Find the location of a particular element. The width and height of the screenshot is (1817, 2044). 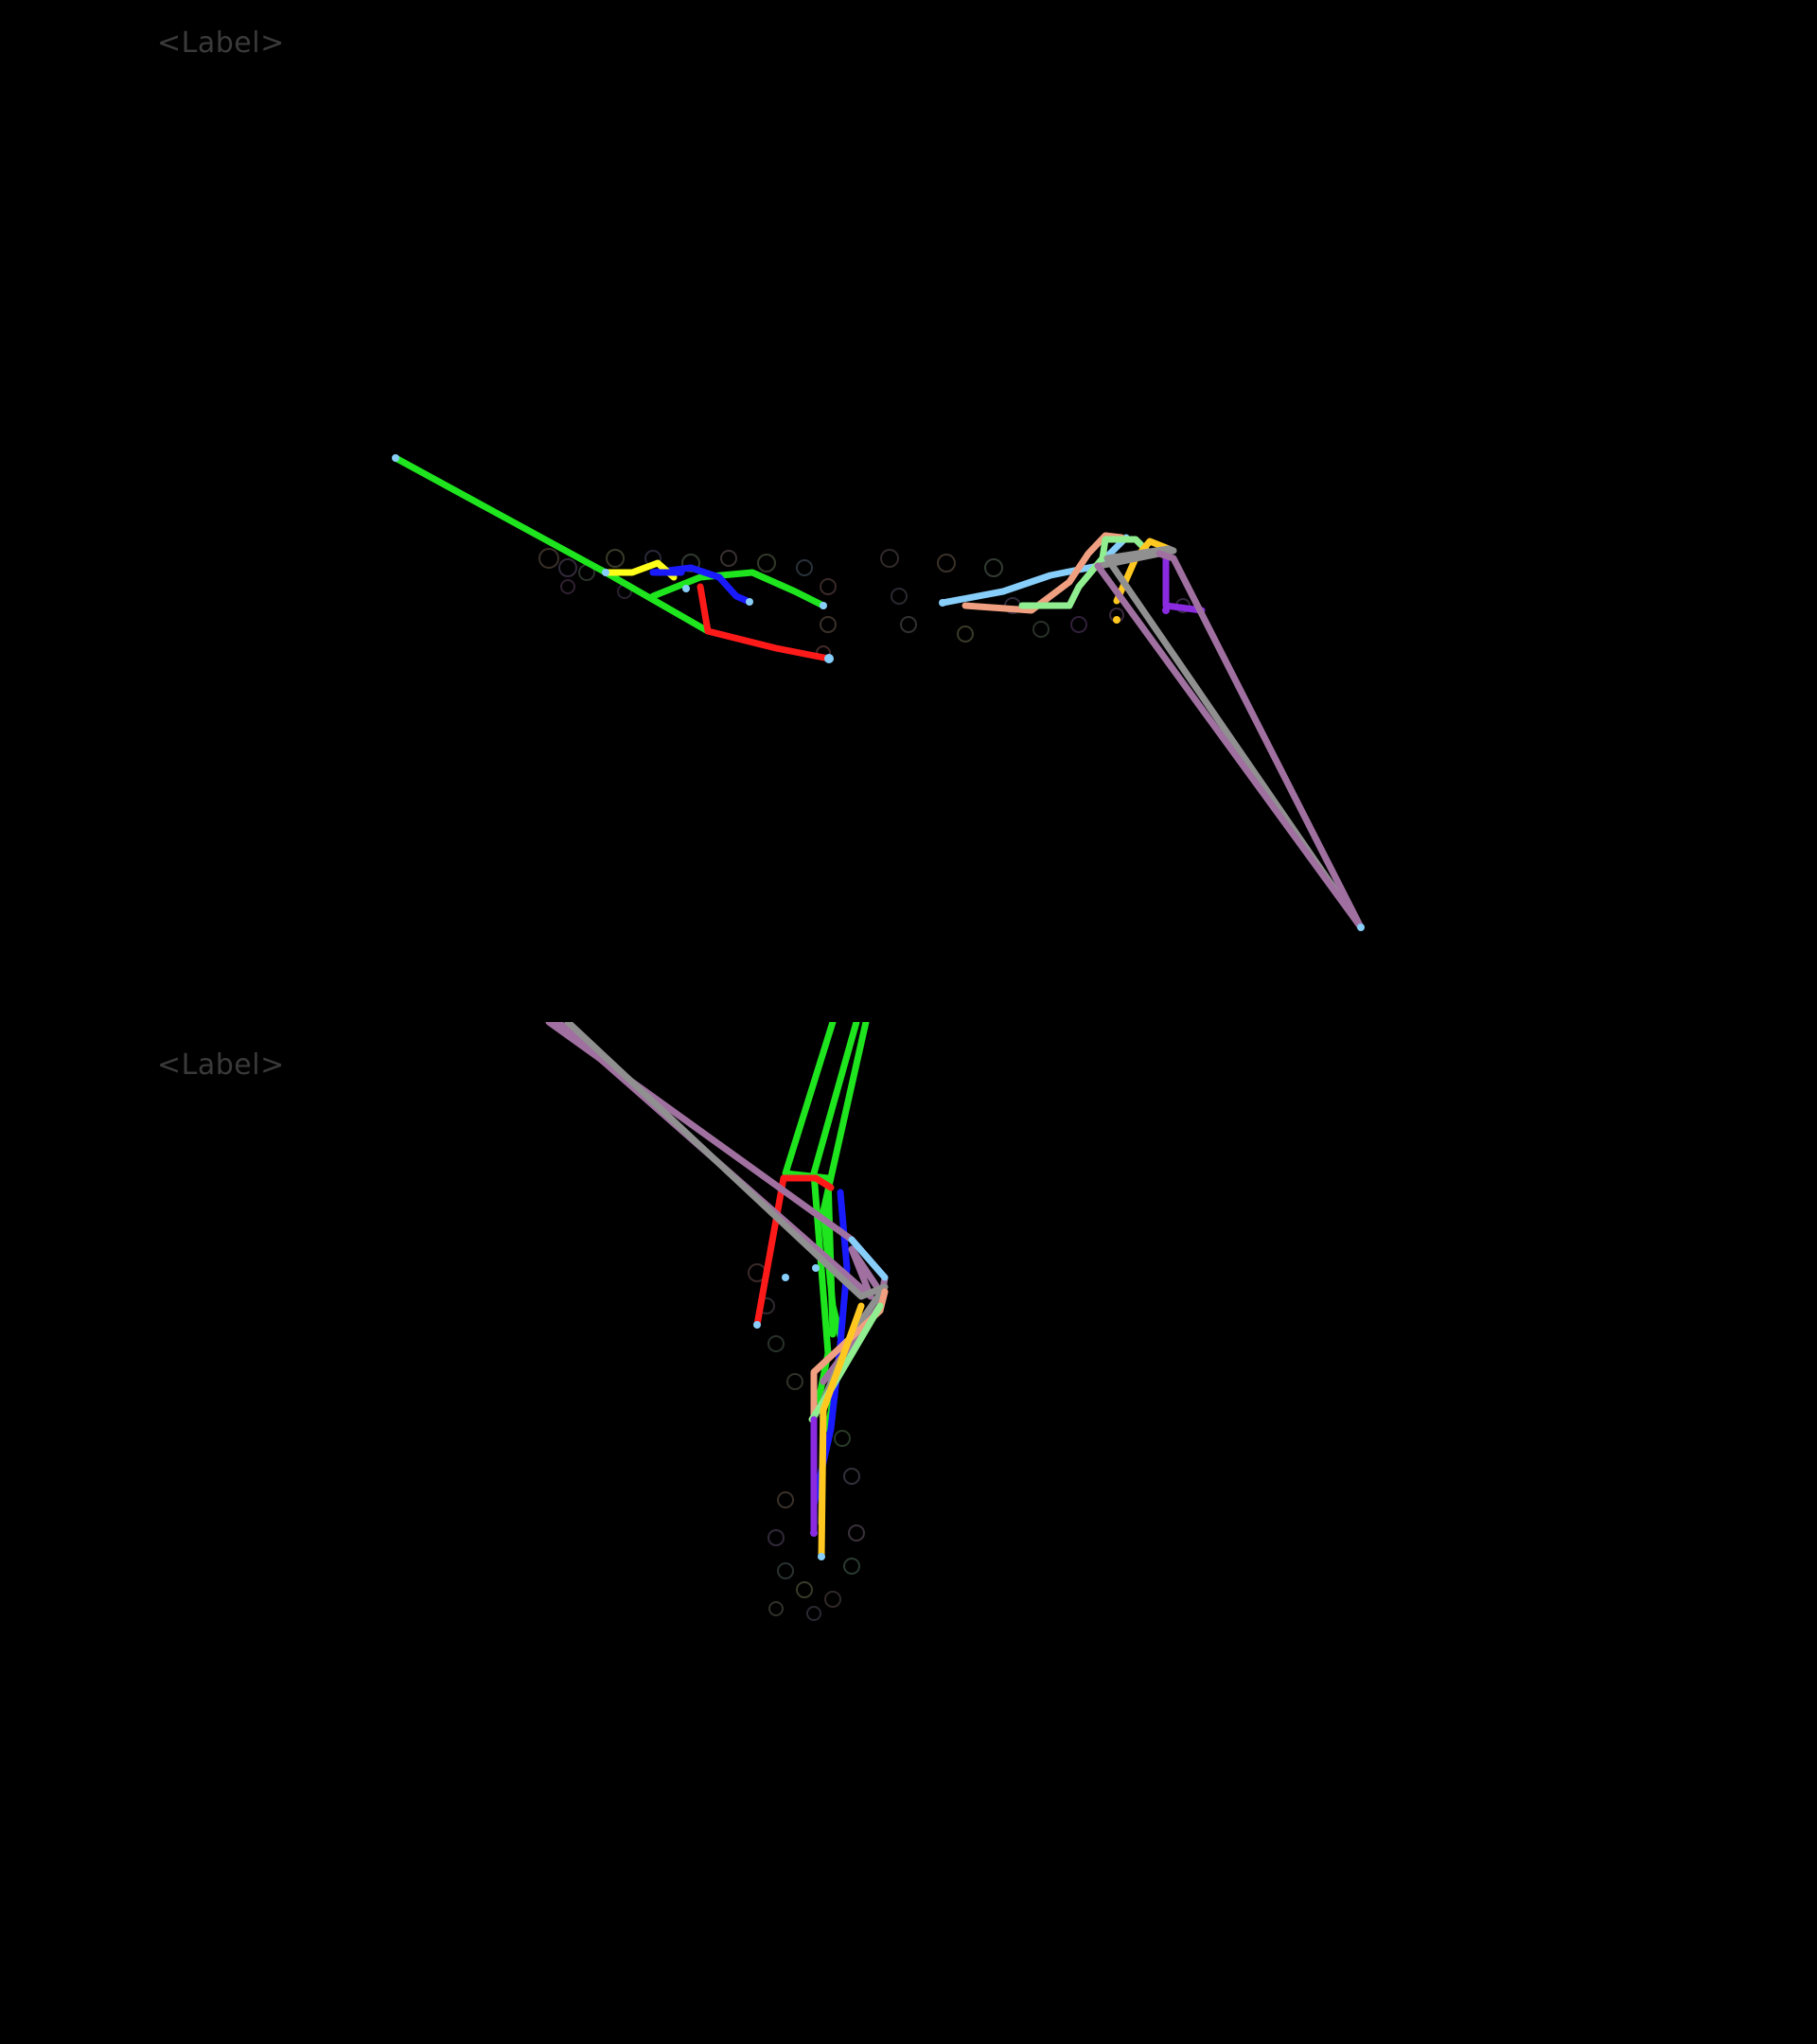

motion-trails-left is located at coordinates (687, 604).